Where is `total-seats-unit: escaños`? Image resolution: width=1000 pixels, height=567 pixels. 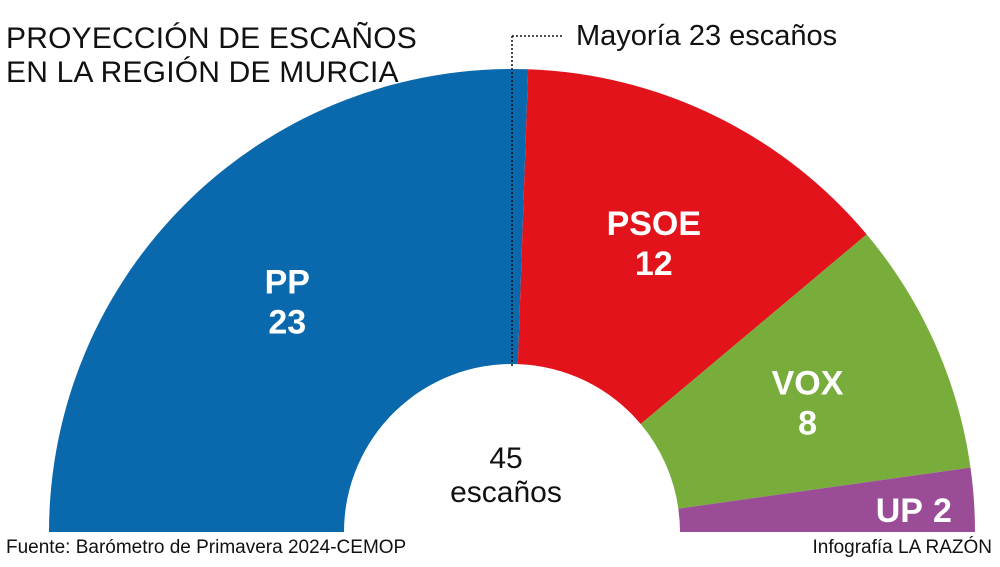
total-seats-unit: escaños is located at coordinates (506, 492).